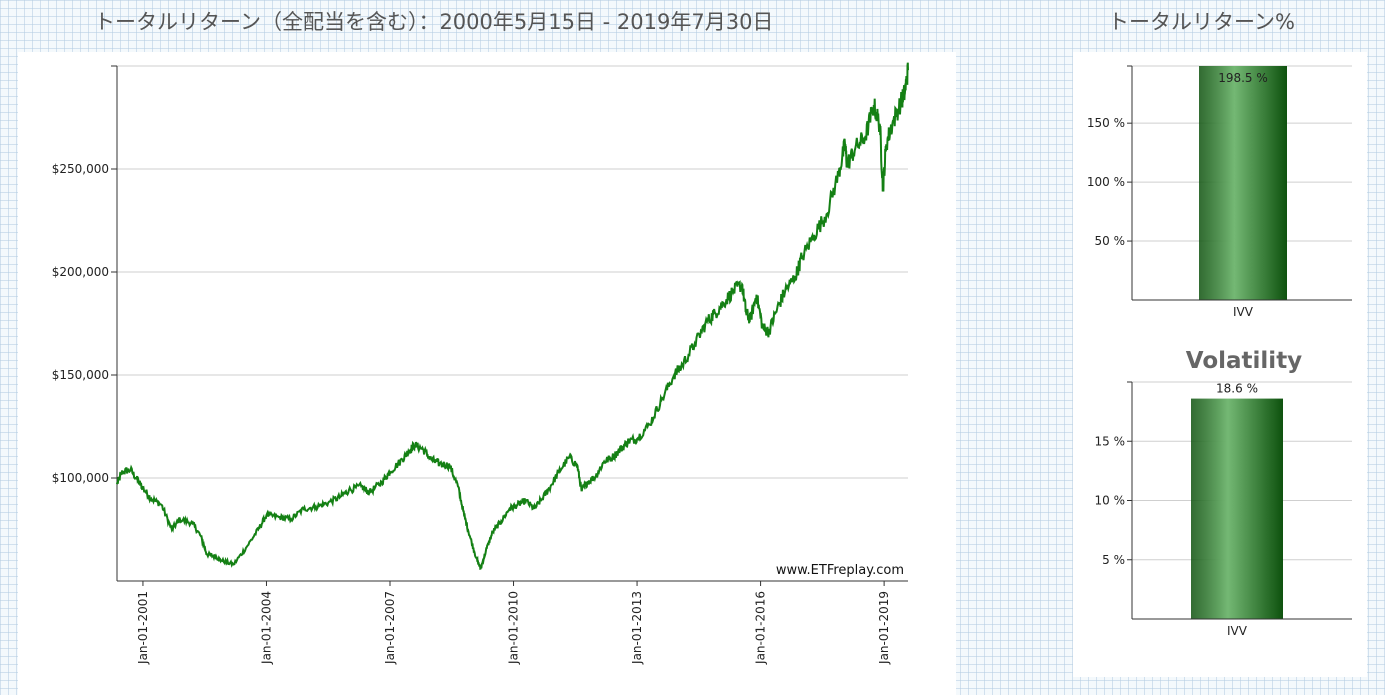 This screenshot has height=695, width=1385. I want to click on x-tick-label: Jan-01-2016, so click(761, 628).